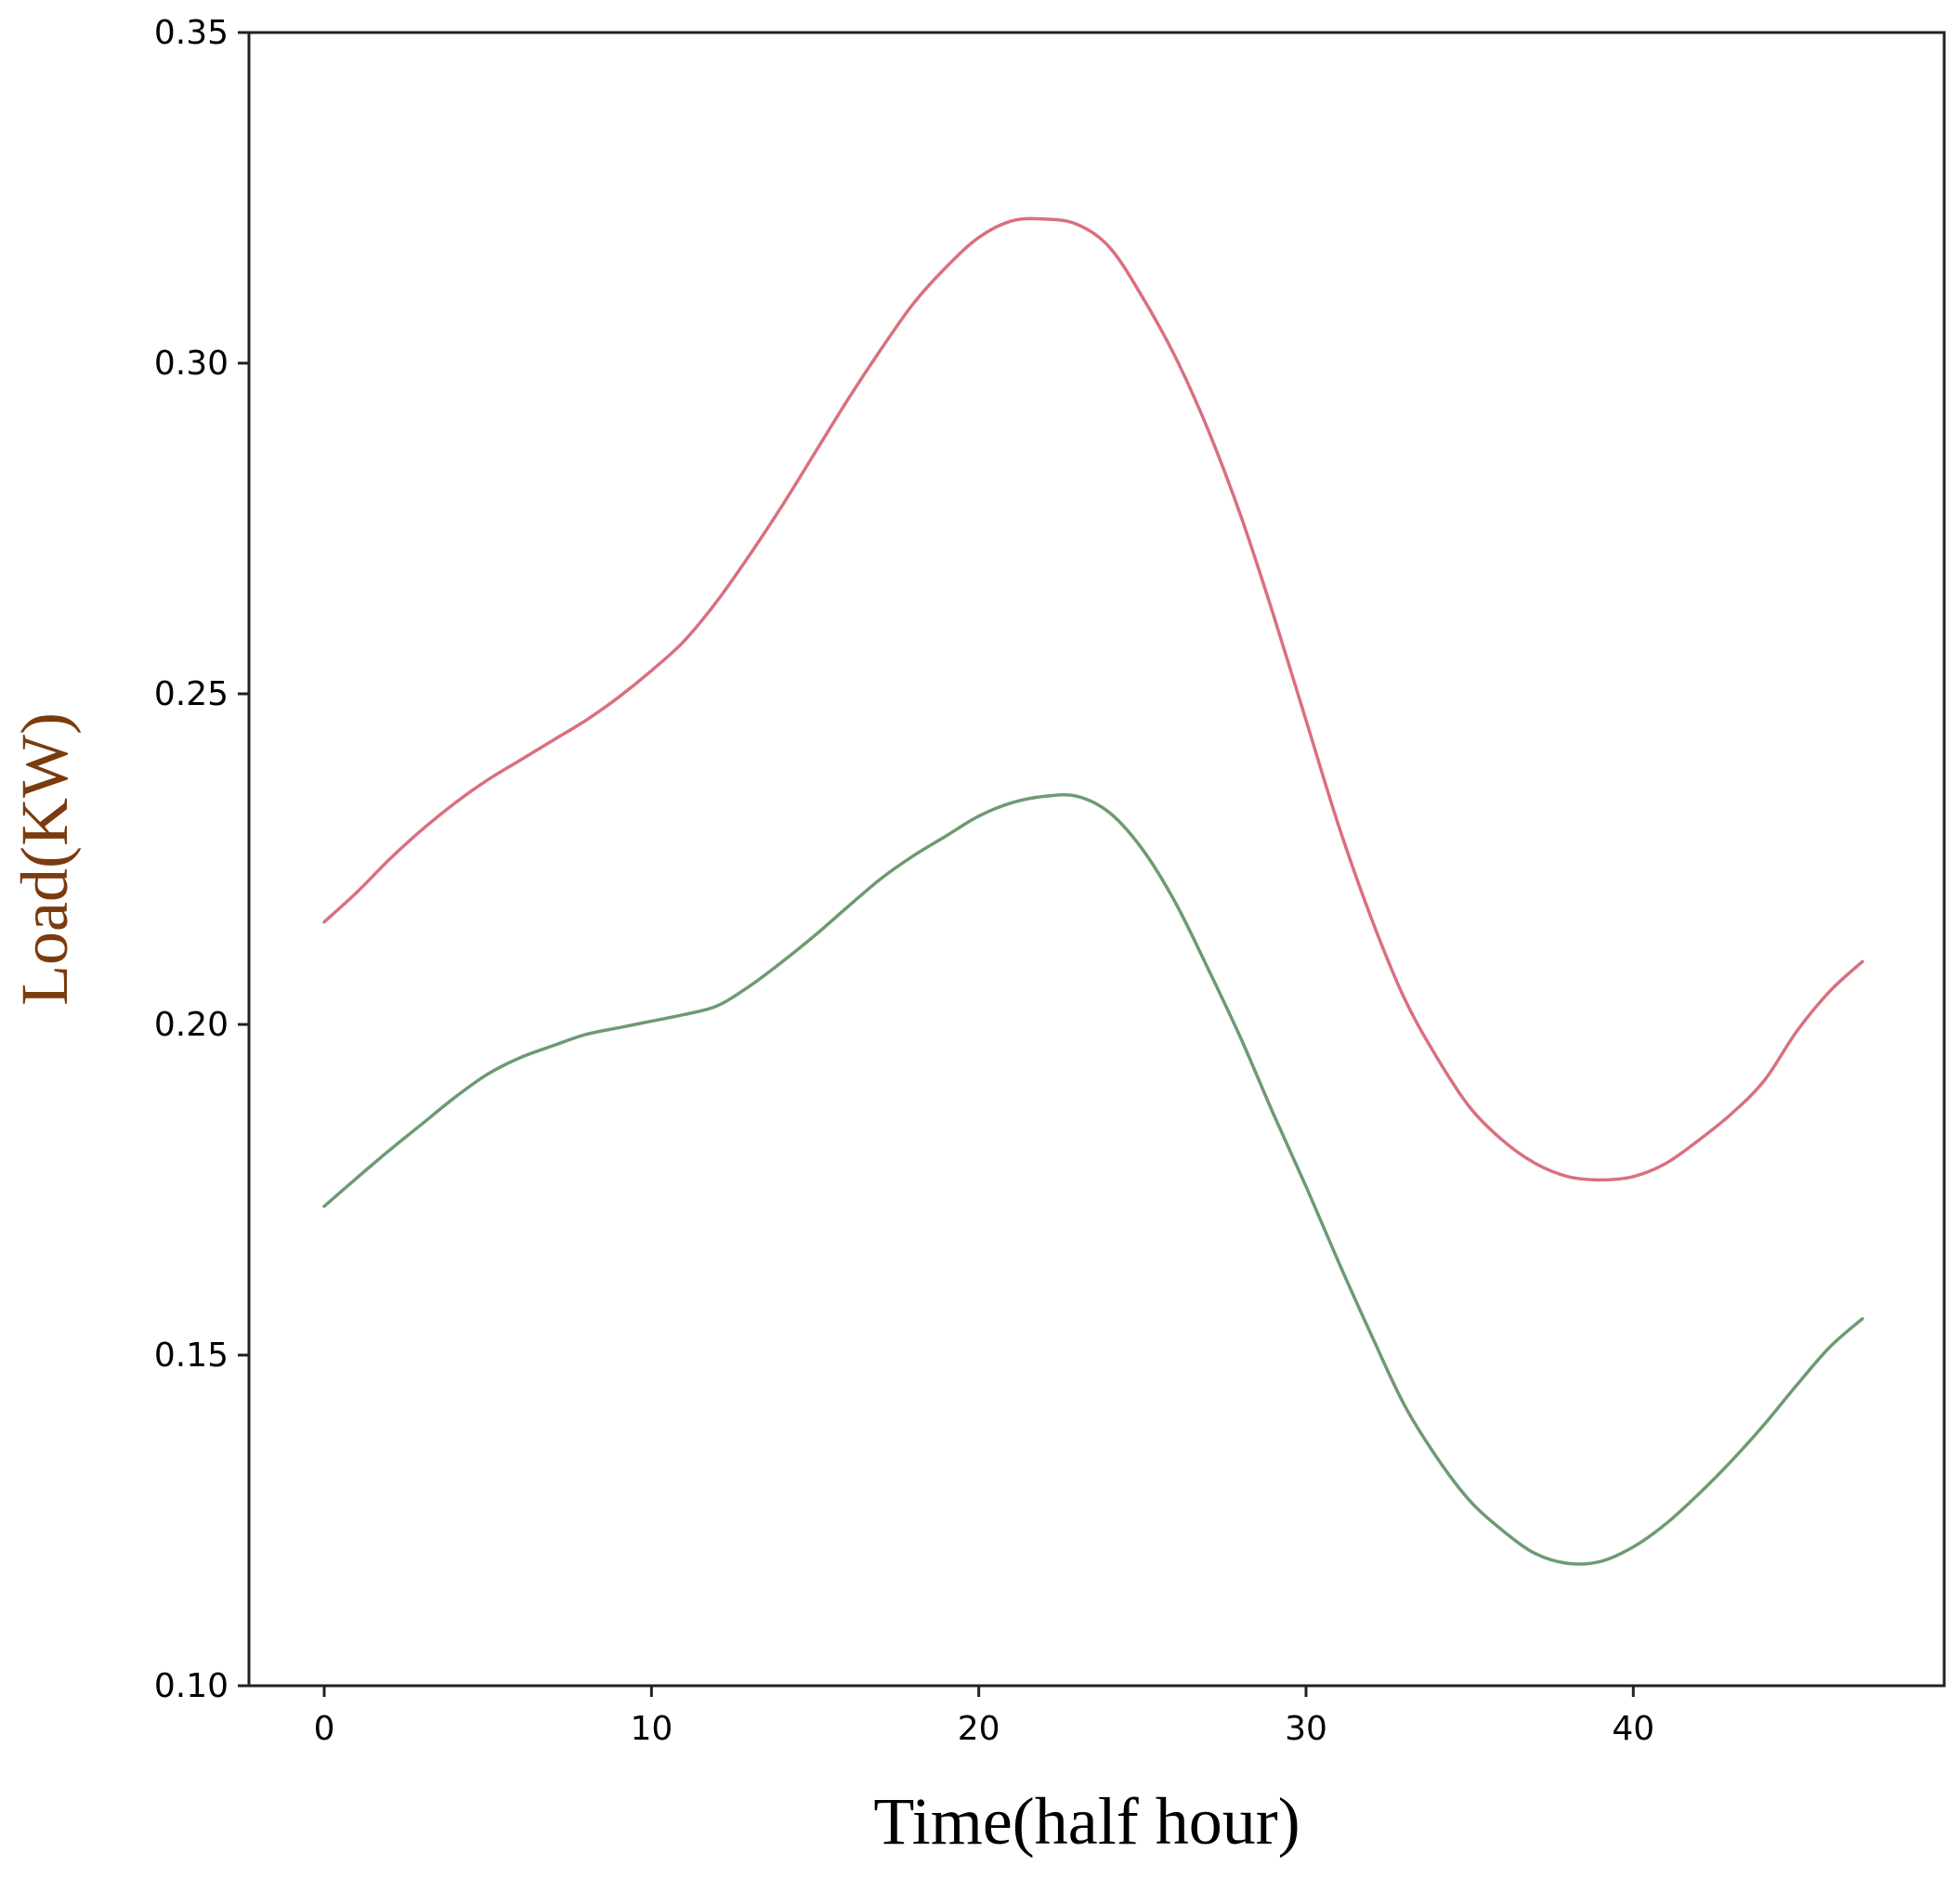 This screenshot has width=1960, height=1878. What do you see at coordinates (191, 1356) in the screenshot?
I see `y-tick-label: 0.15` at bounding box center [191, 1356].